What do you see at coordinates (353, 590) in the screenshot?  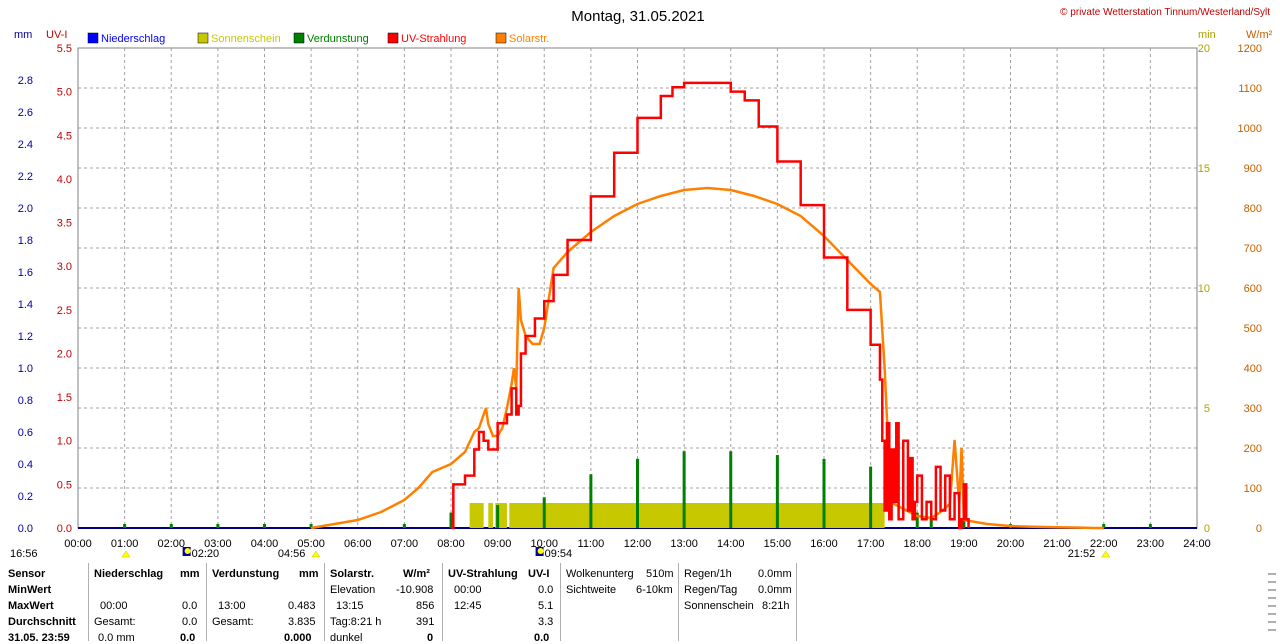 I see `solar-min-label: Elevation` at bounding box center [353, 590].